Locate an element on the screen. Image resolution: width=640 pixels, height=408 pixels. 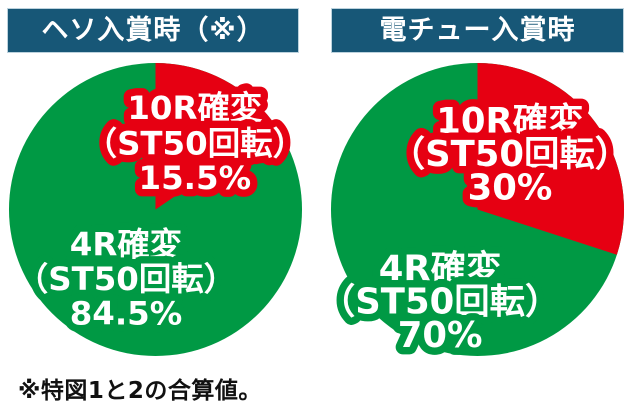
label-4r: 4R確変 （ST50回転） 70% is located at coordinates (449, 299).